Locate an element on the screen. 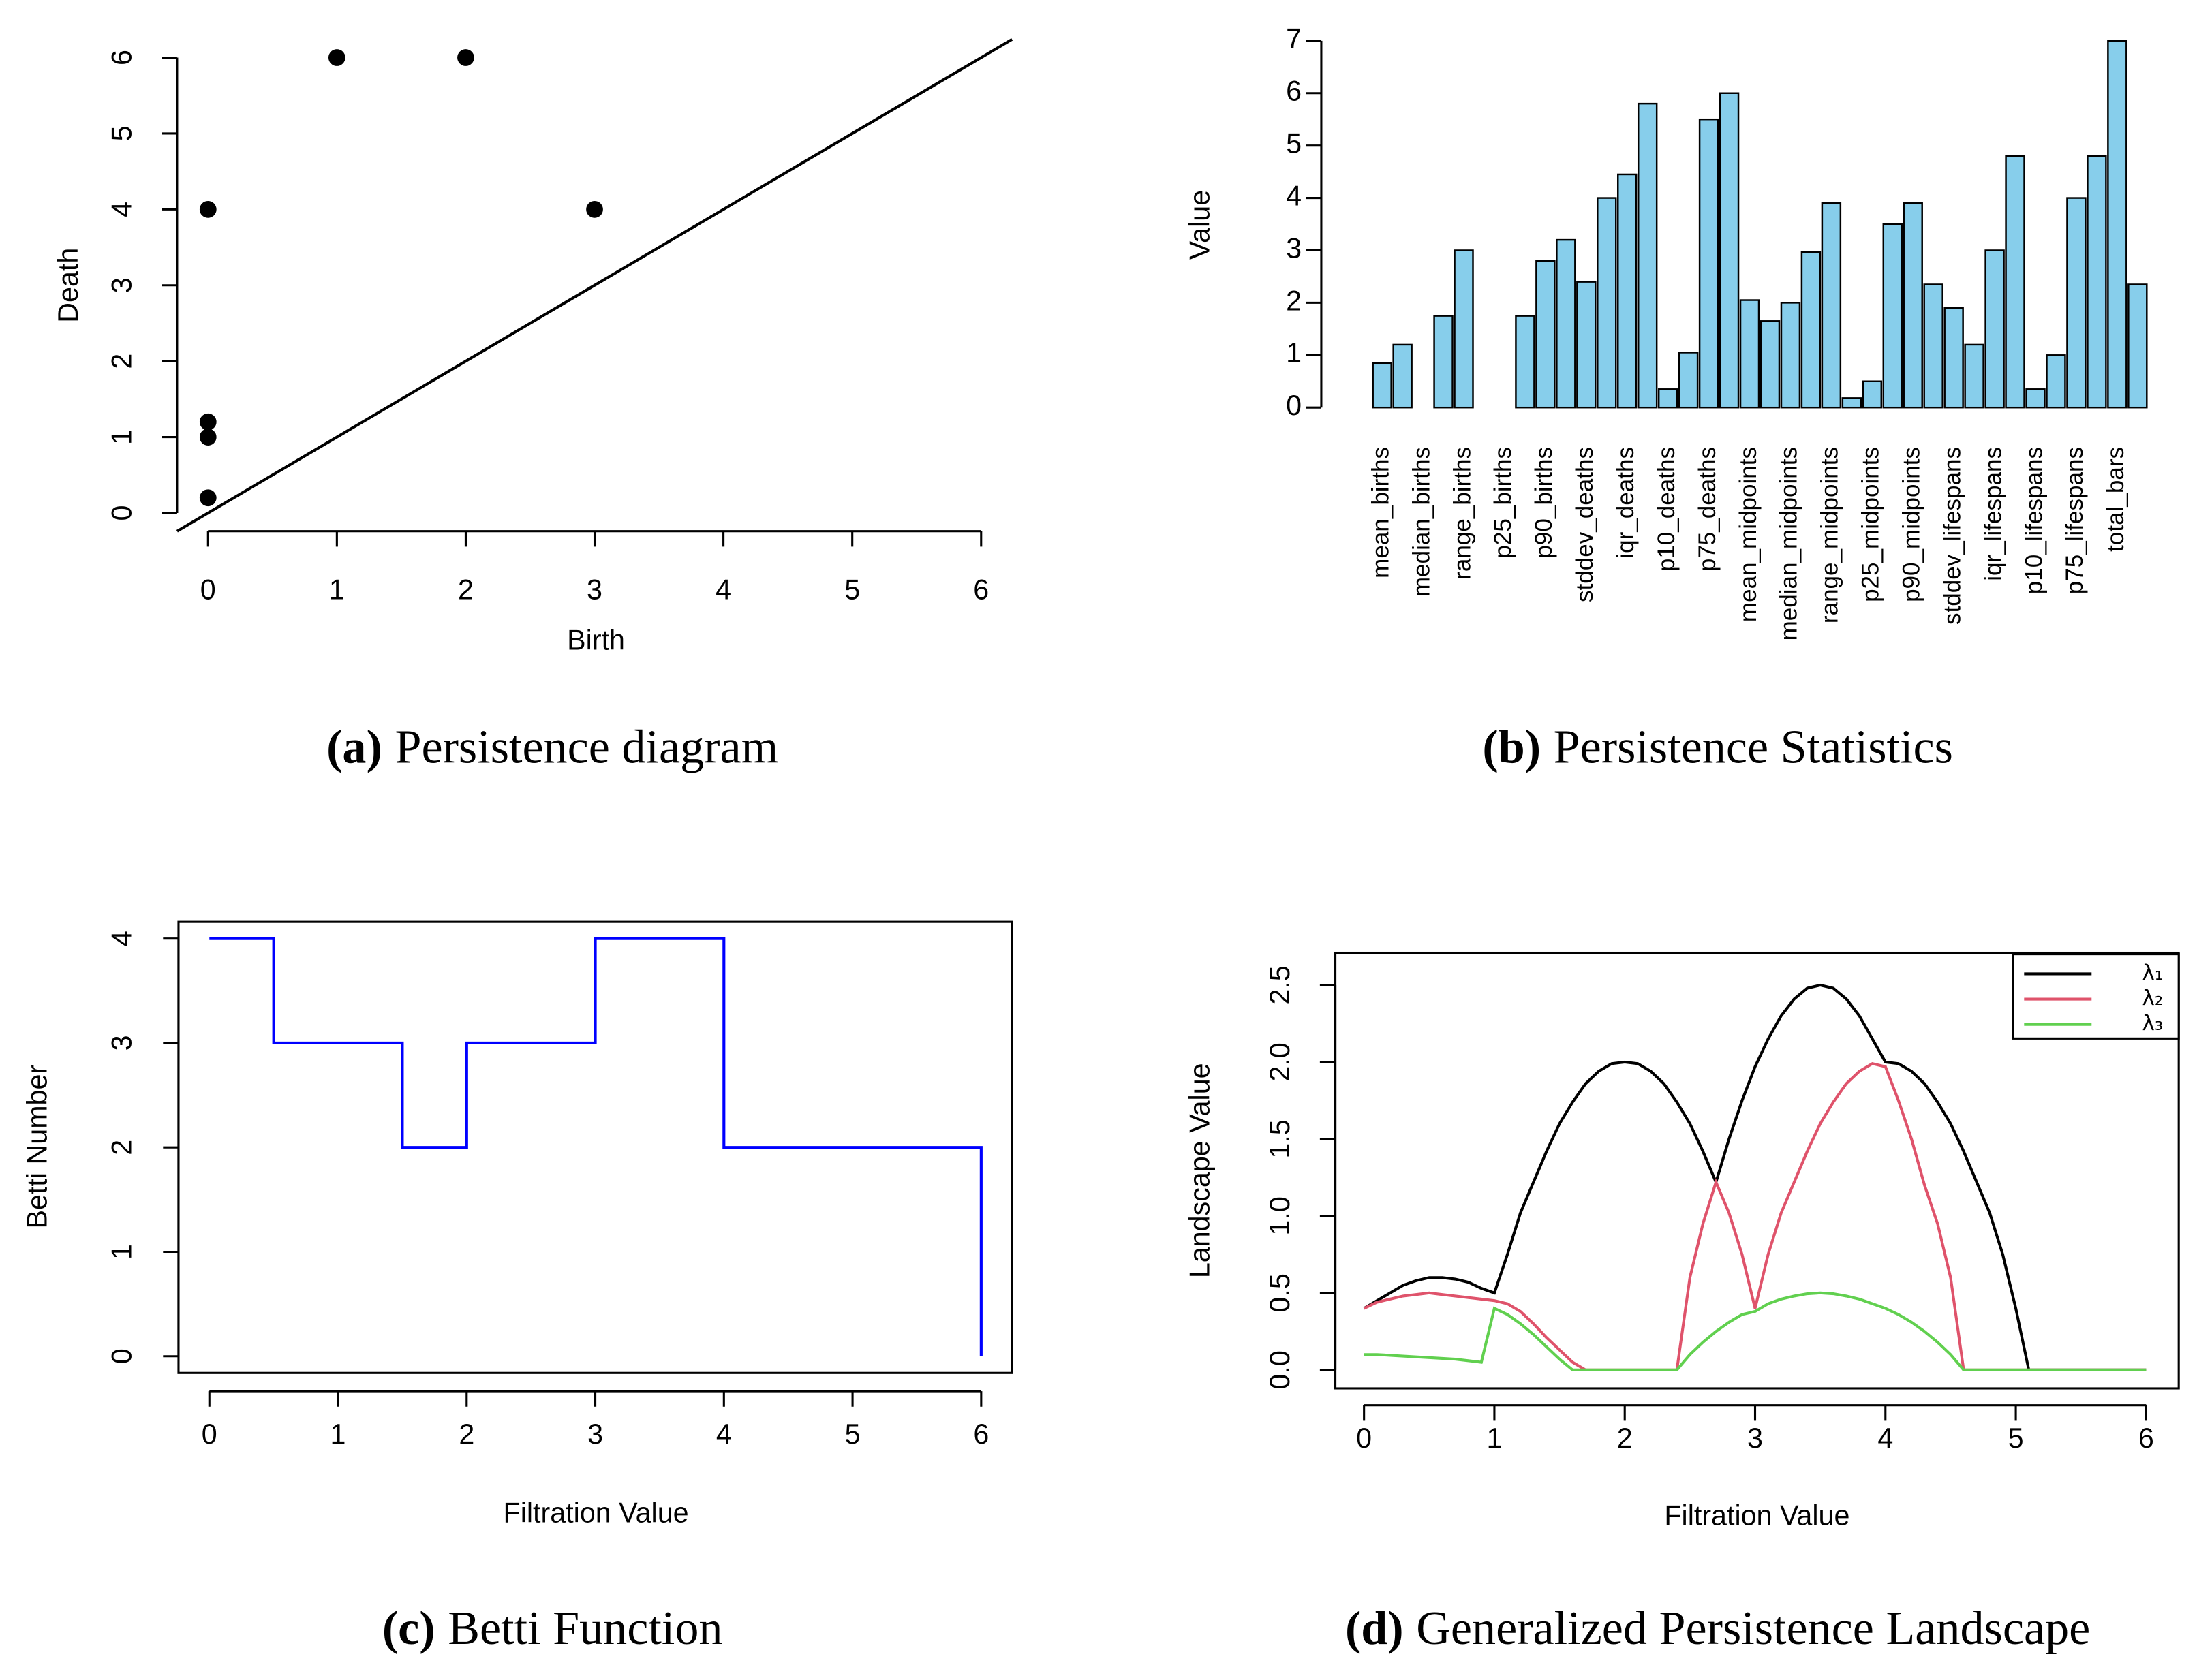 The width and height of the screenshot is (2197, 1680). x-tick-label: p10_deaths is located at coordinates (1666, 509).